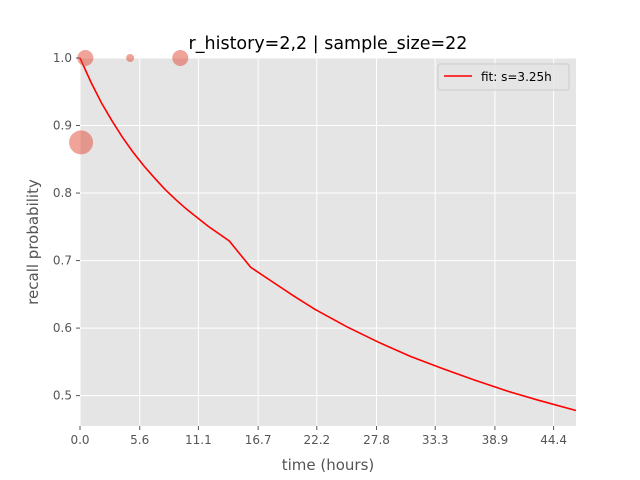 The image size is (640, 480). Describe the element at coordinates (198, 440) in the screenshot. I see `x-tick-label: 11.1` at that location.